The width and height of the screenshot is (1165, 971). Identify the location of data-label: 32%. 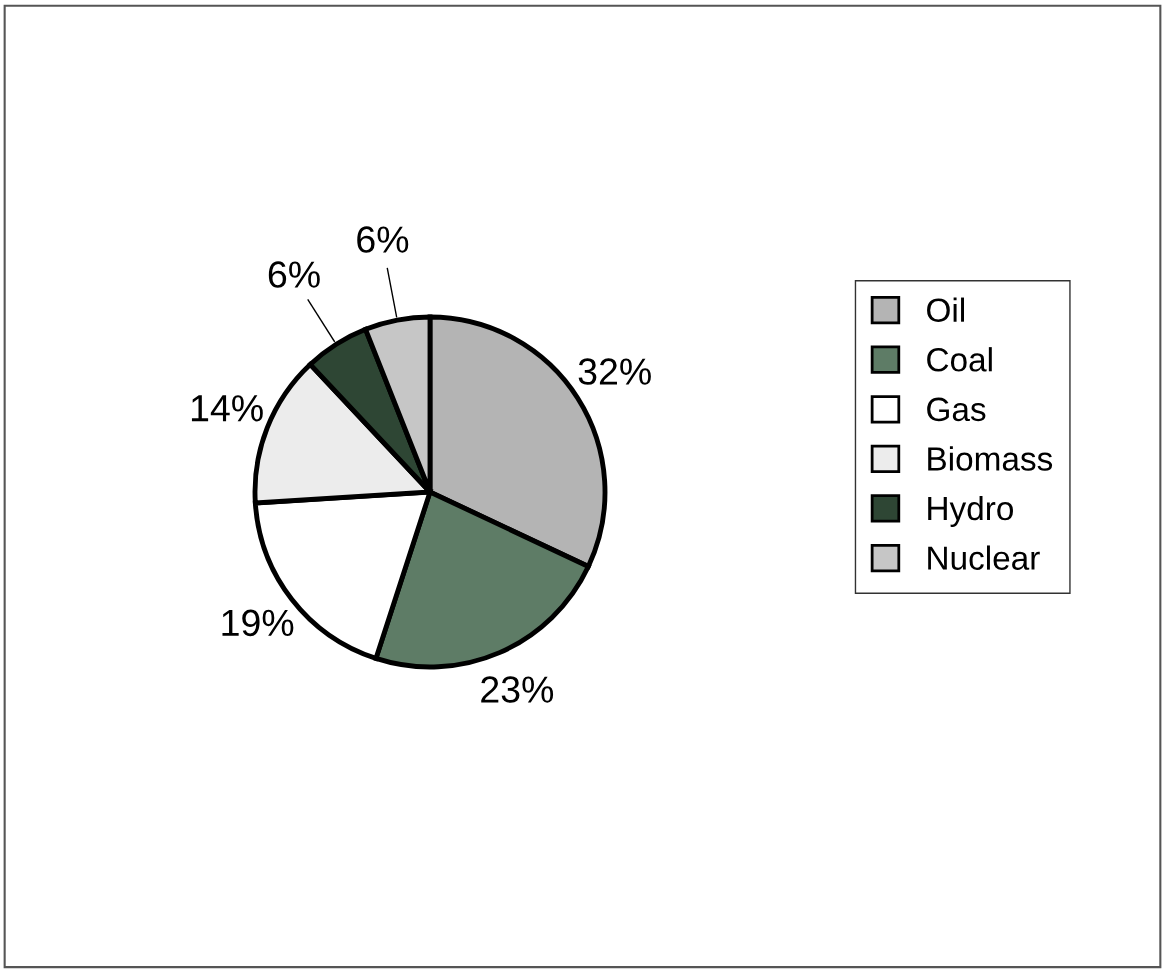
(614, 371).